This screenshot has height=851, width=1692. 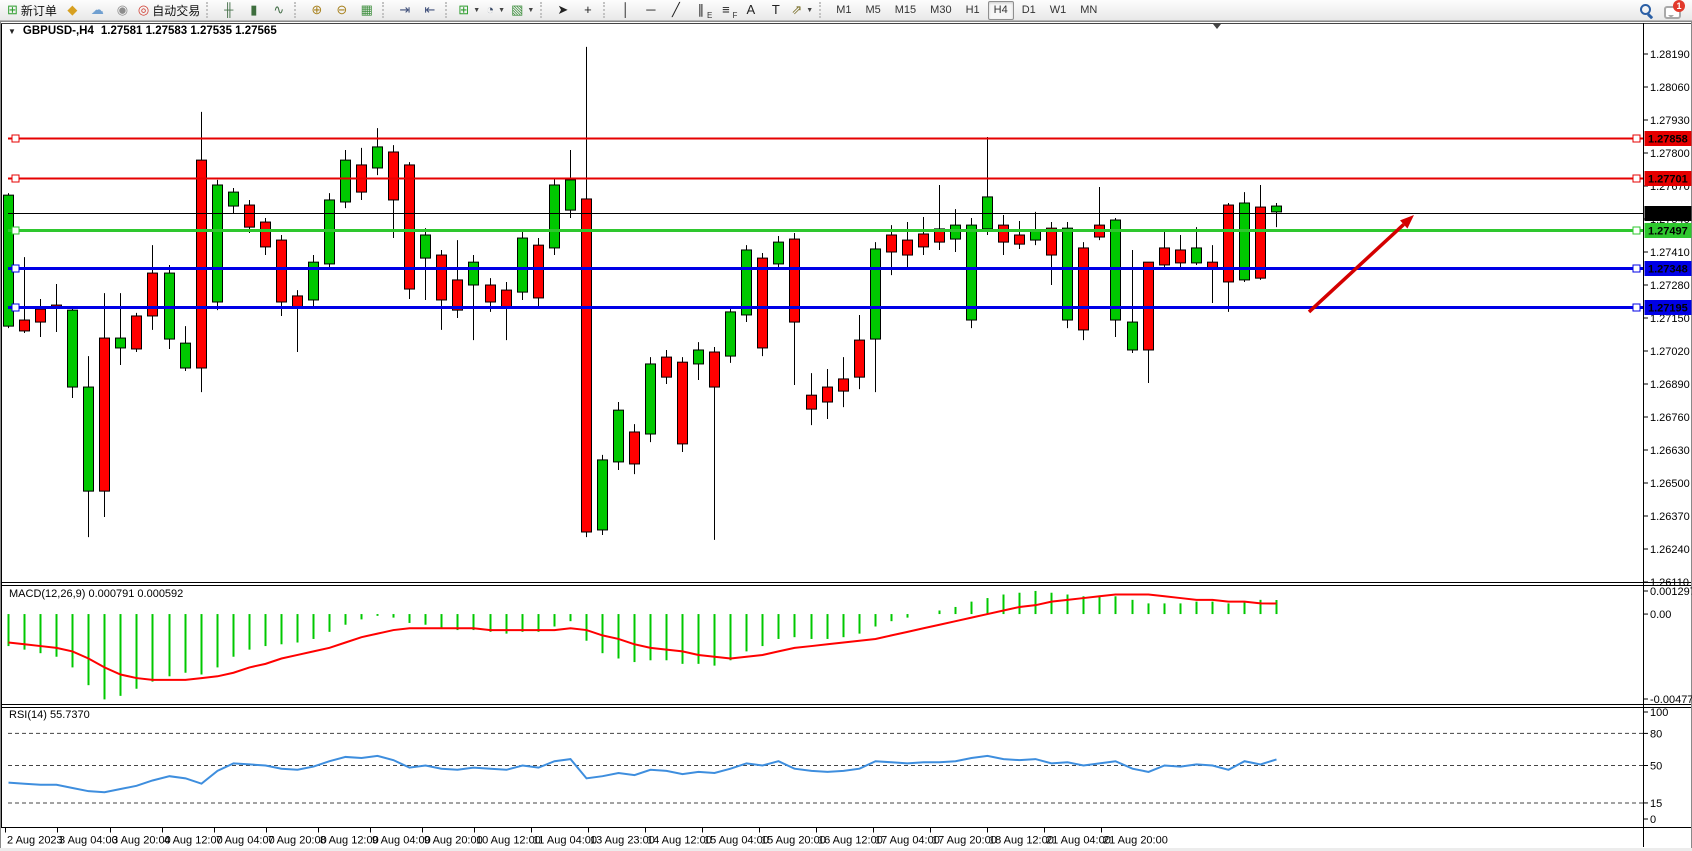 What do you see at coordinates (72, 9) in the screenshot?
I see `mql-market-icon: ◆` at bounding box center [72, 9].